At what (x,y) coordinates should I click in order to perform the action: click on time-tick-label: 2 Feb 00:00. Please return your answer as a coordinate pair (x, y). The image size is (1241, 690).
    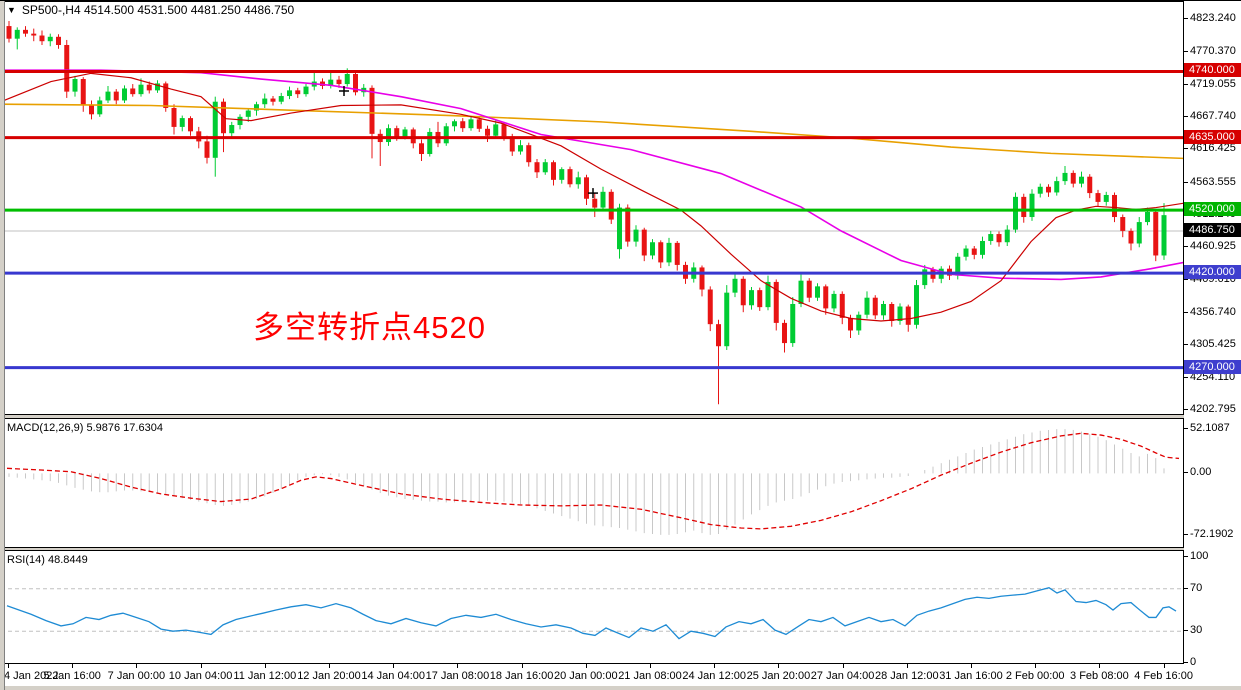
    Looking at the image, I should click on (1035, 676).